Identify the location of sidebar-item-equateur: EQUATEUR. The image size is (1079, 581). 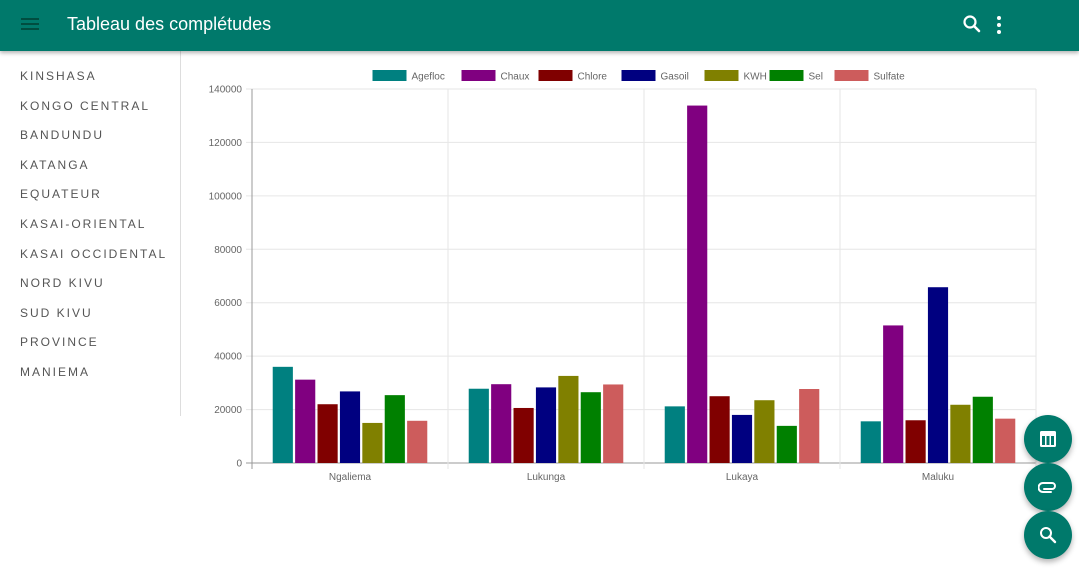
(61, 194).